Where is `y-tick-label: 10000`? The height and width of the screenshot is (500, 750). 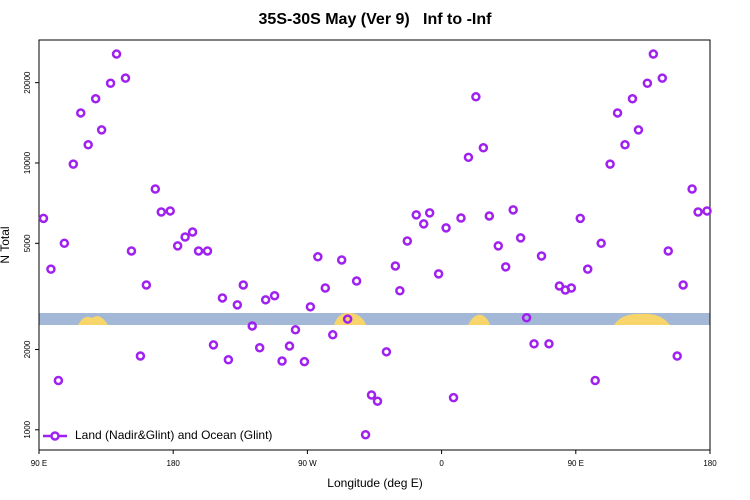 y-tick-label: 10000 is located at coordinates (27, 162).